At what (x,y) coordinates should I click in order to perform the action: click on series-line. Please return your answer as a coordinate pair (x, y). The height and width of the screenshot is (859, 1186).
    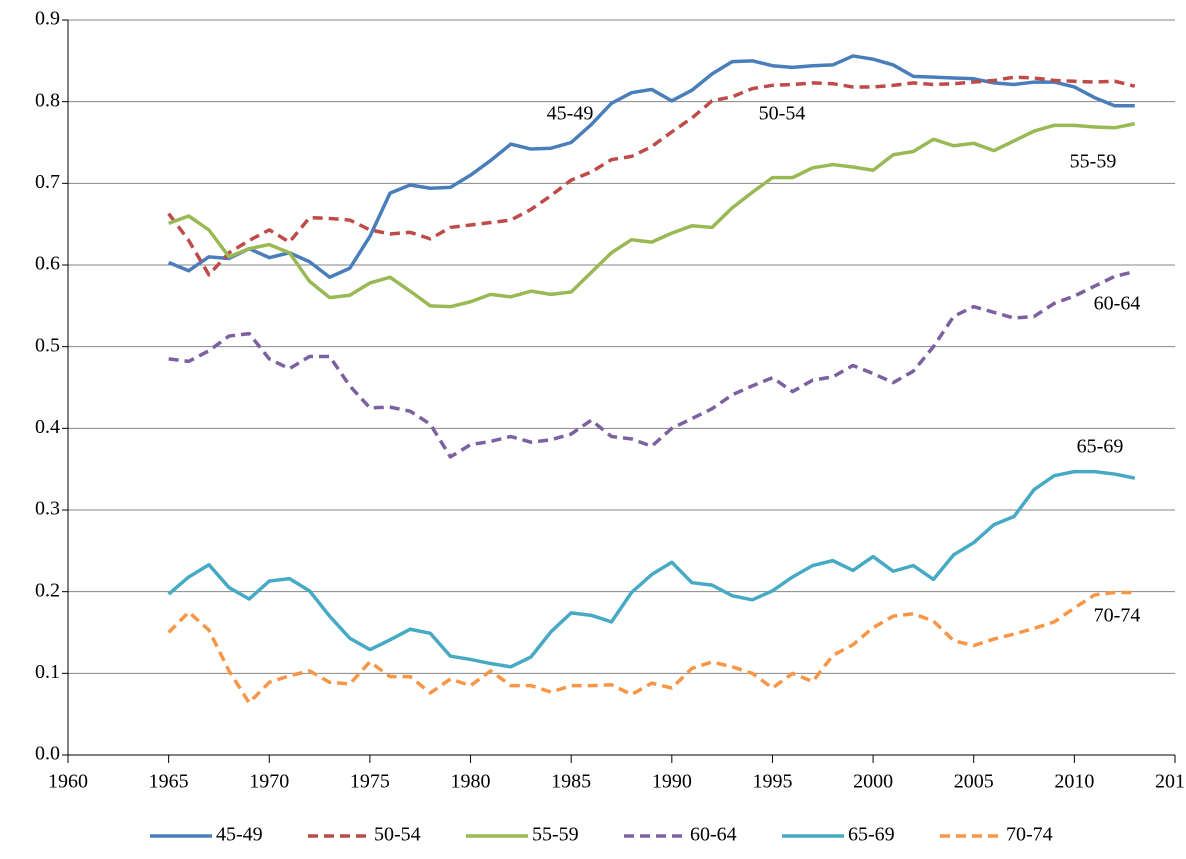
    Looking at the image, I should click on (651, 647).